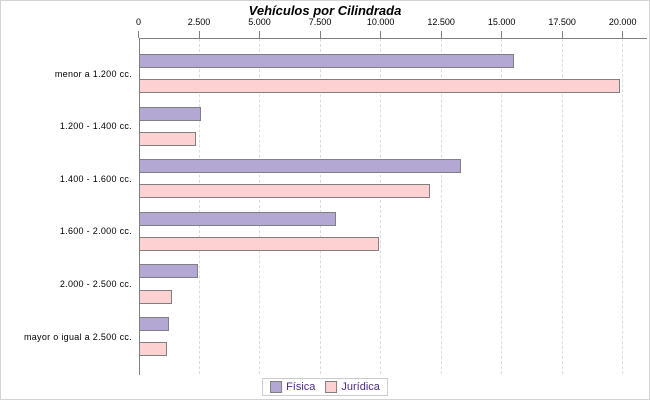  Describe the element at coordinates (93, 73) in the screenshot. I see `category-label: menor a 1.200 cc.` at that location.